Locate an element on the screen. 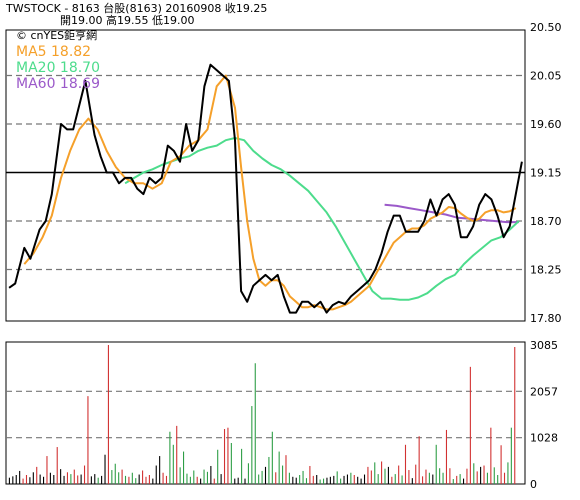  volume-tick-label: 2057 is located at coordinates (544, 391).